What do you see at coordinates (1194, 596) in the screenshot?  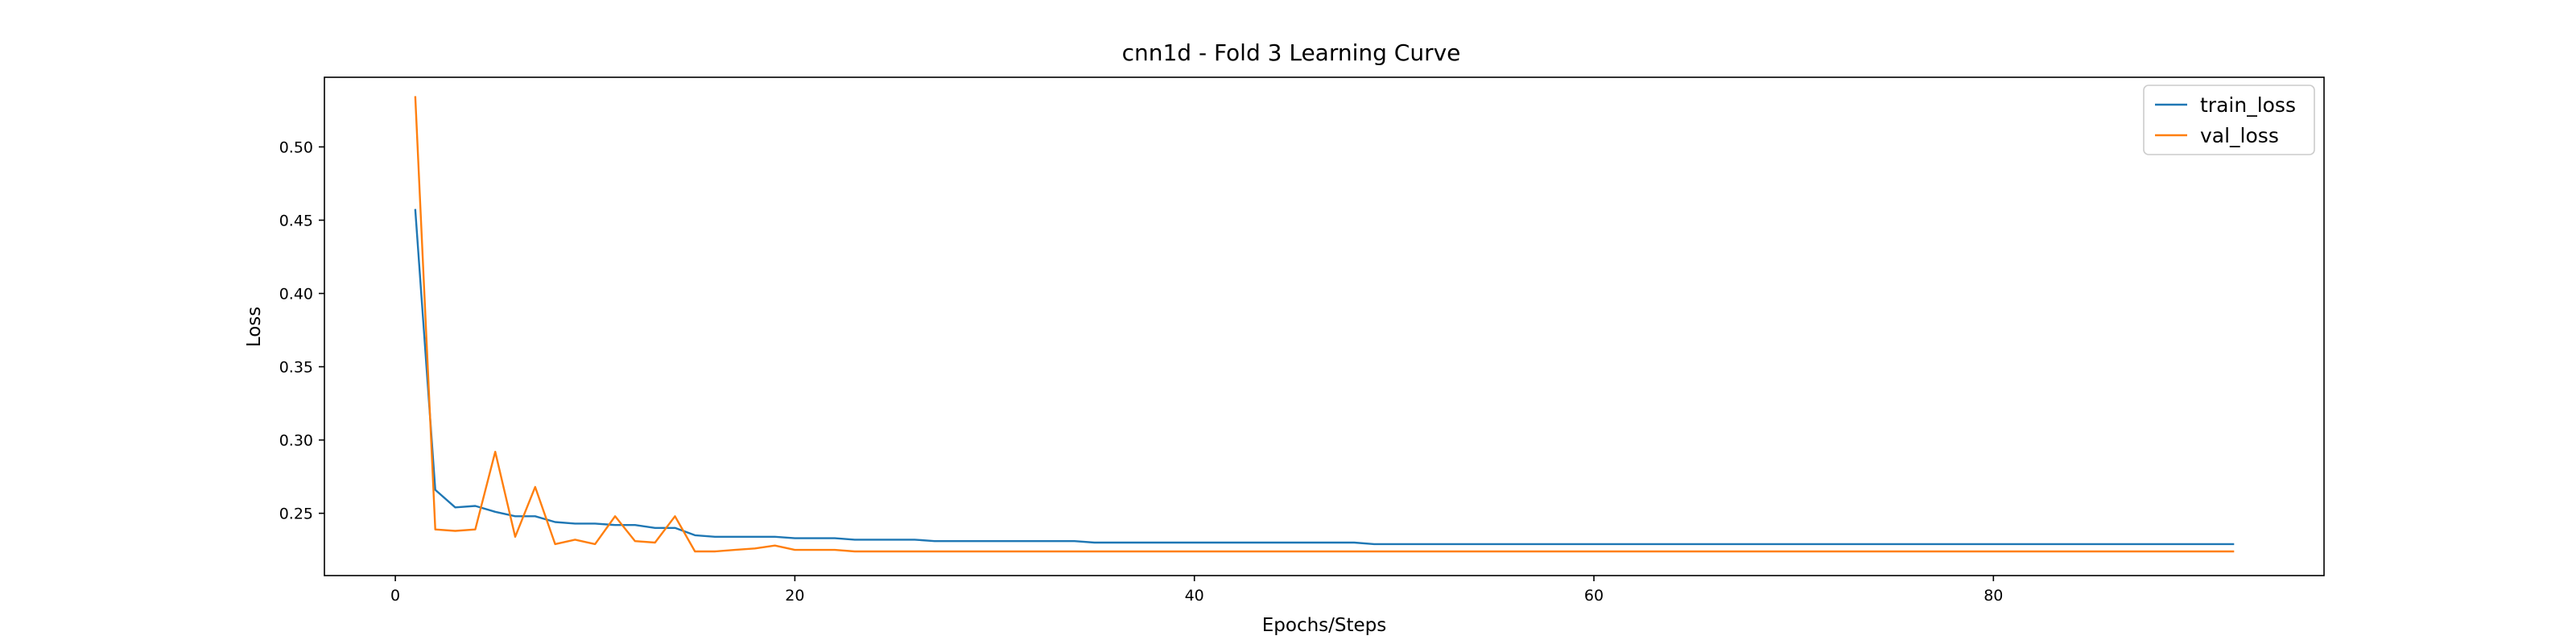 I see `x-tick-label: 40` at bounding box center [1194, 596].